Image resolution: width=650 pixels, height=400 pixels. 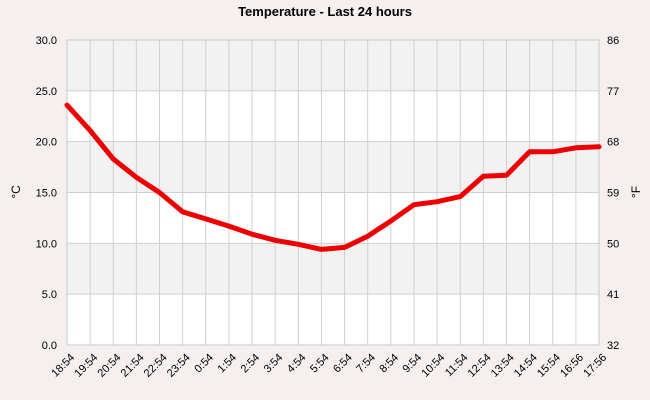 What do you see at coordinates (613, 244) in the screenshot?
I see `y-tick-label-right: 50` at bounding box center [613, 244].